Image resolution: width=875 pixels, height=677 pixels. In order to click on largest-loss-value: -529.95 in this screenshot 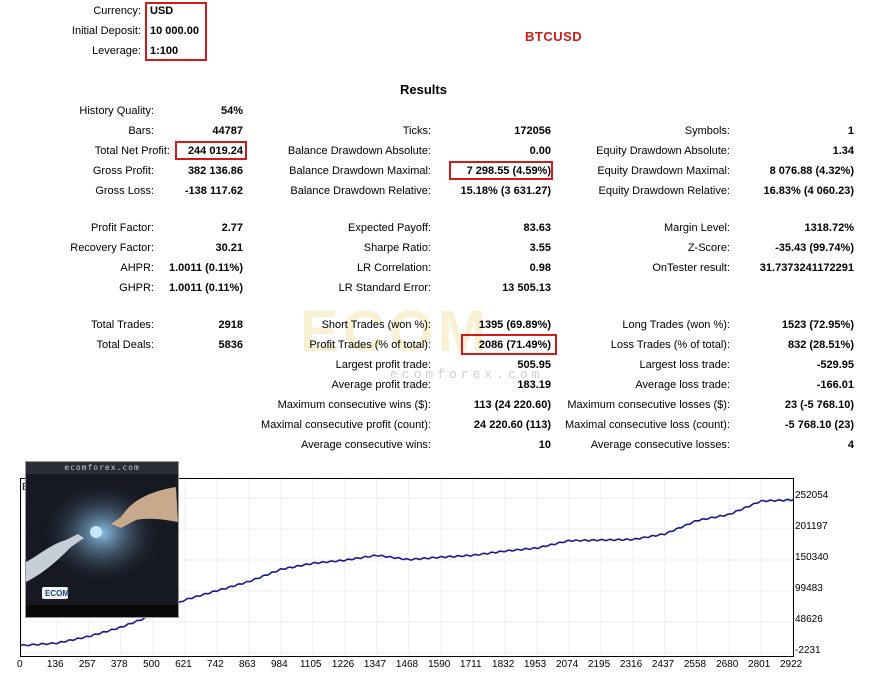, I will do `click(835, 365)`.